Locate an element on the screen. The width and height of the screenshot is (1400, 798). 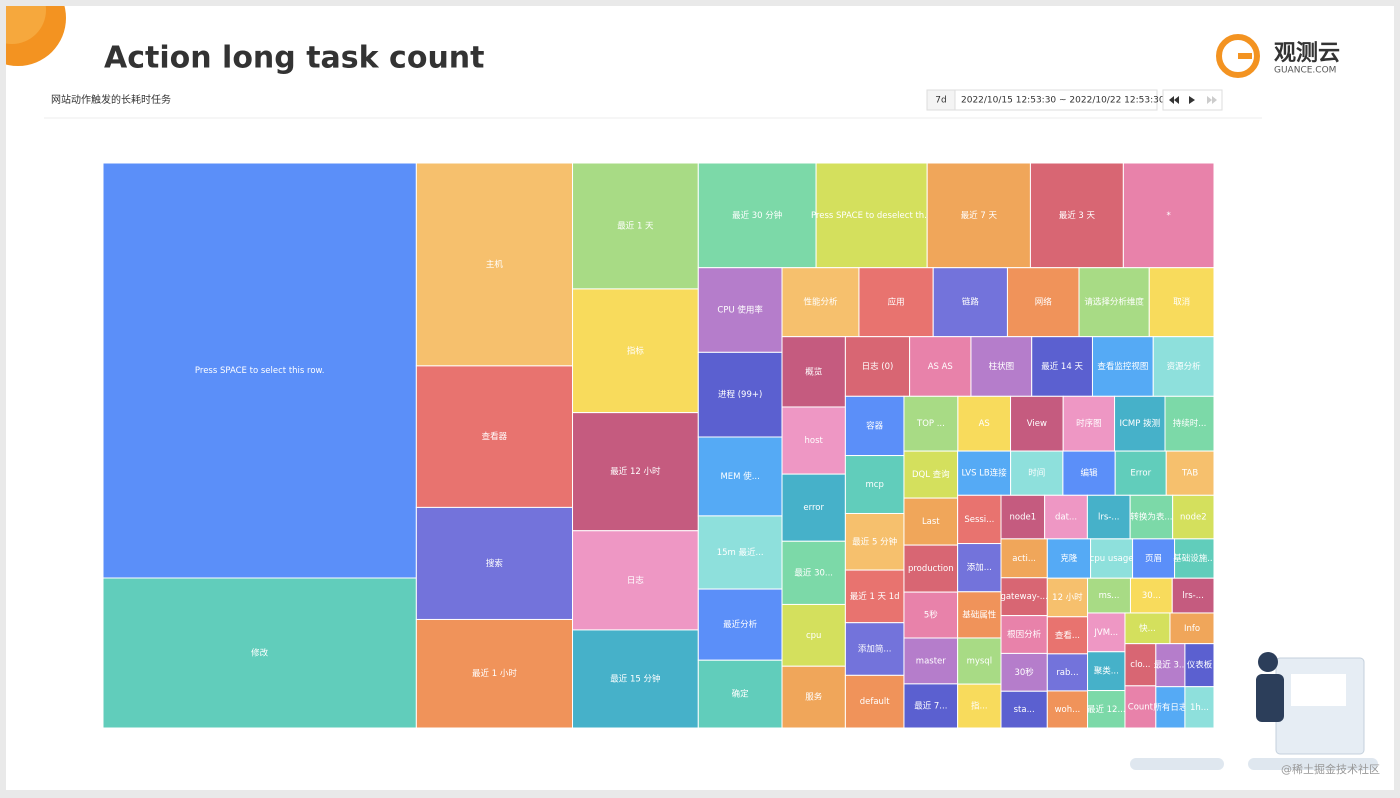
cell-label: Info is located at coordinates (1192, 629).